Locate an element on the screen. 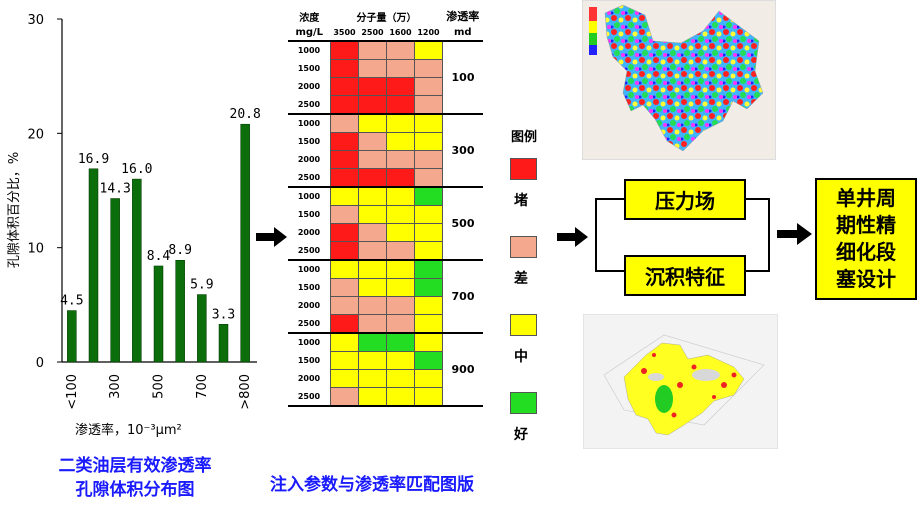  flow-bracket-top-right is located at coordinates (757, 199).